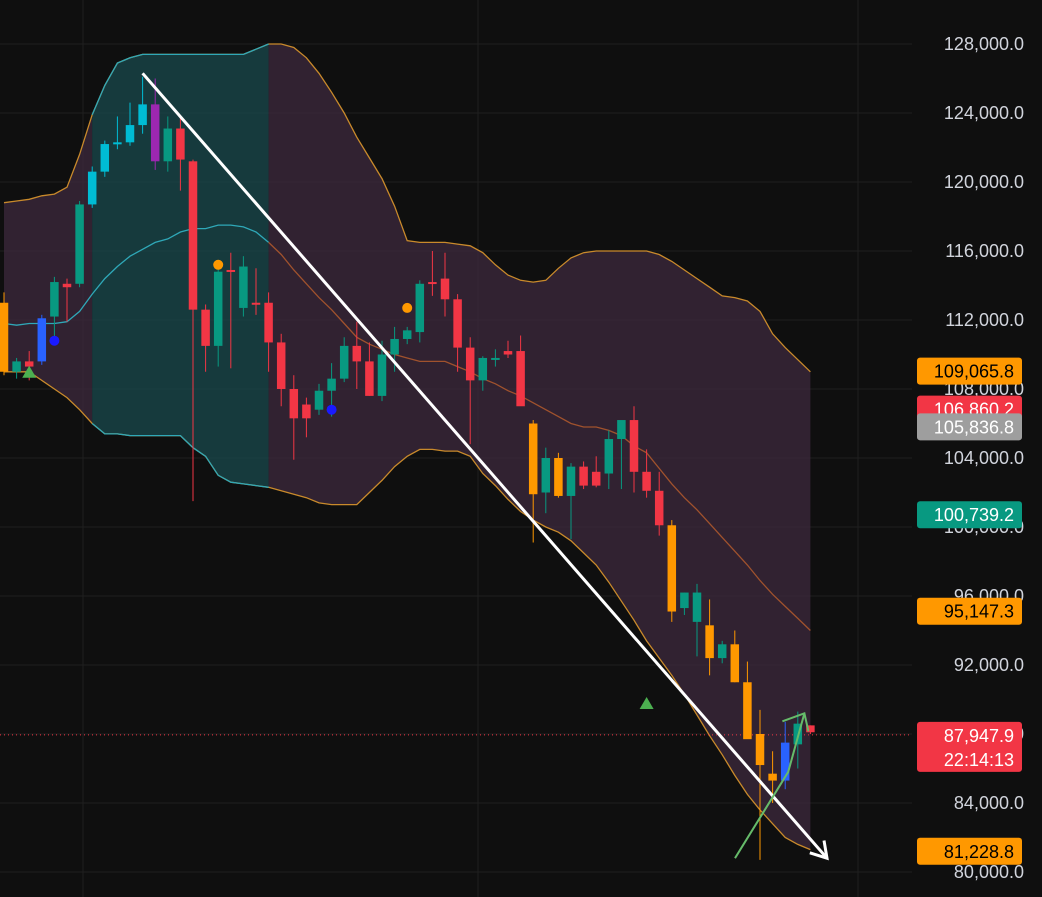  Describe the element at coordinates (979, 760) in the screenshot. I see `candle-countdown-label: 22:14:13` at that location.